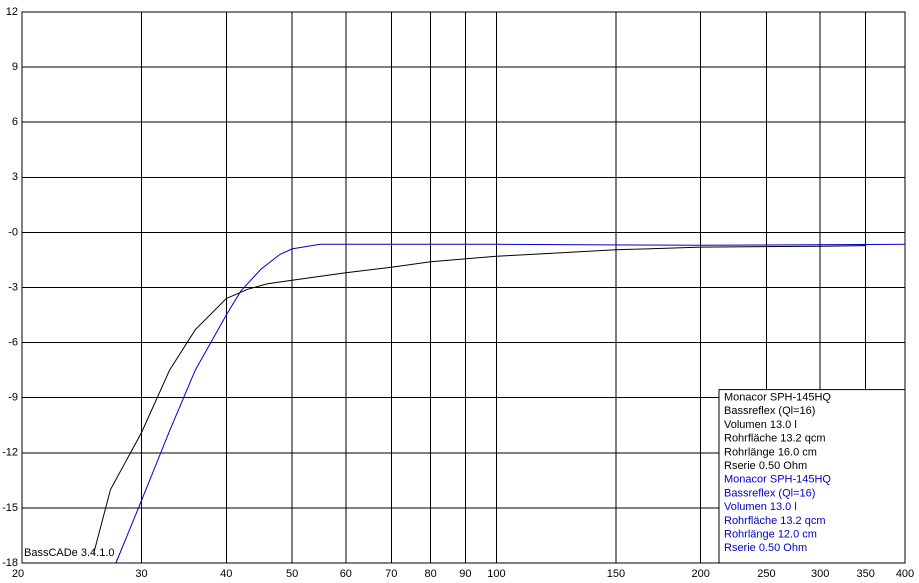  I want to click on y-tick-label: 12, so click(12, 12).